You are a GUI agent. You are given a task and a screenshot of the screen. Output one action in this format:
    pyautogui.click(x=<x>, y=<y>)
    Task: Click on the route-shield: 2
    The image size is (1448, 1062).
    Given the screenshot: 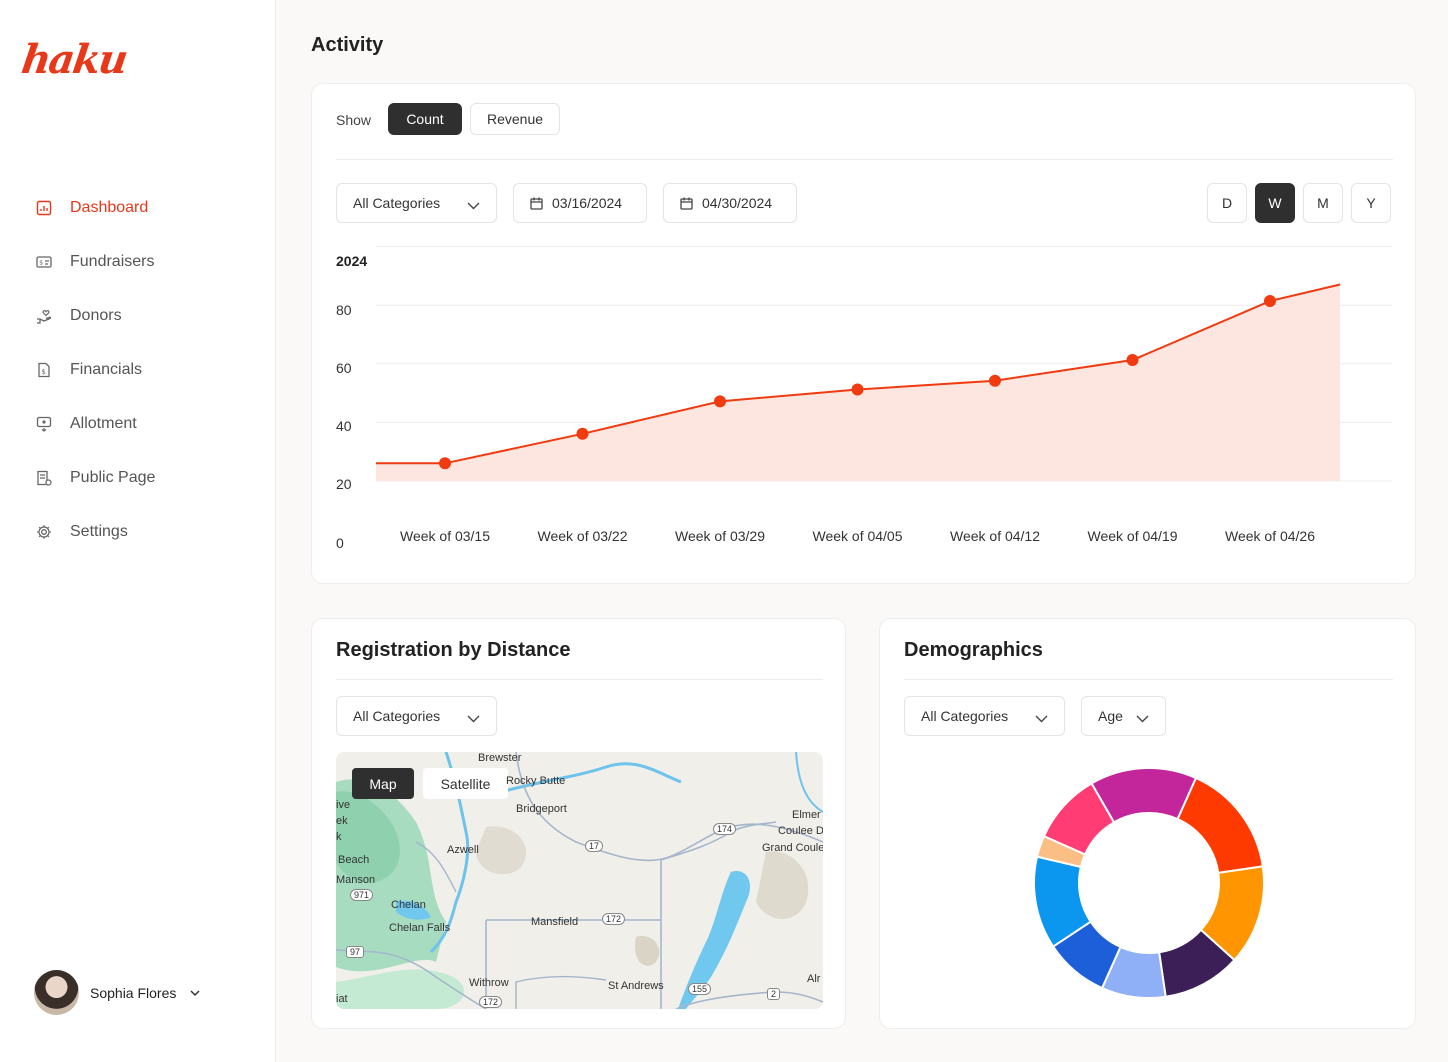 What is the action you would take?
    pyautogui.click(x=774, y=994)
    